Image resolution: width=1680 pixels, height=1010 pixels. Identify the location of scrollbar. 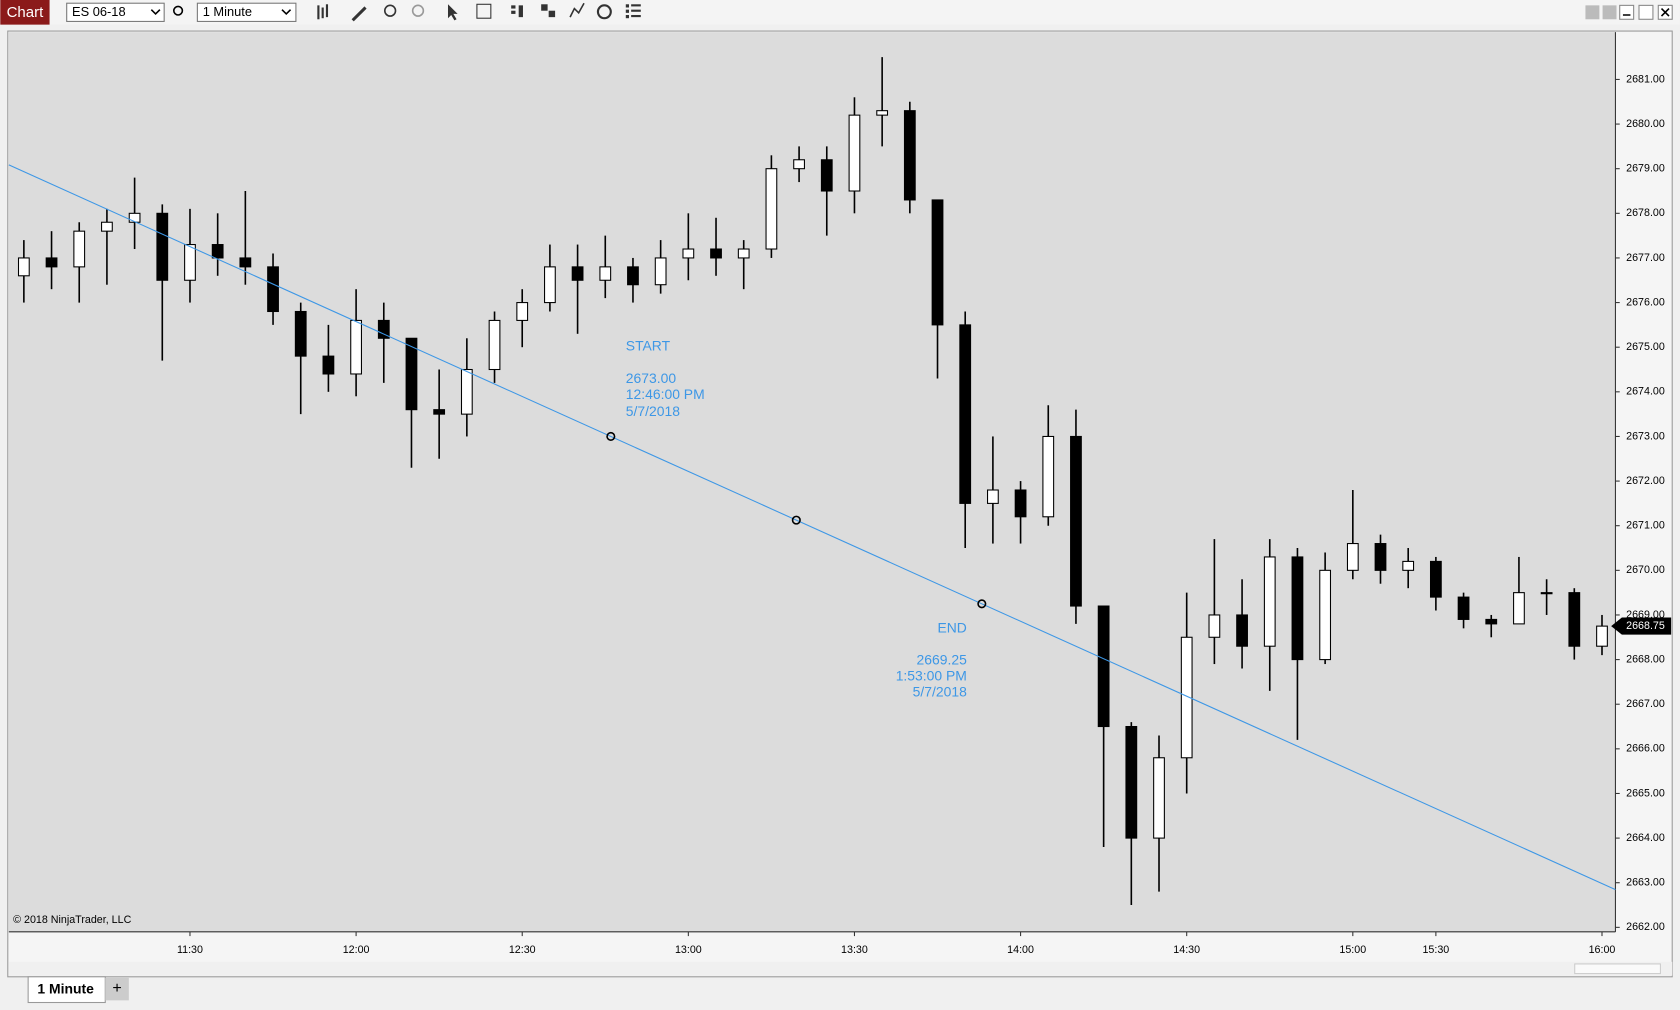
(840, 968).